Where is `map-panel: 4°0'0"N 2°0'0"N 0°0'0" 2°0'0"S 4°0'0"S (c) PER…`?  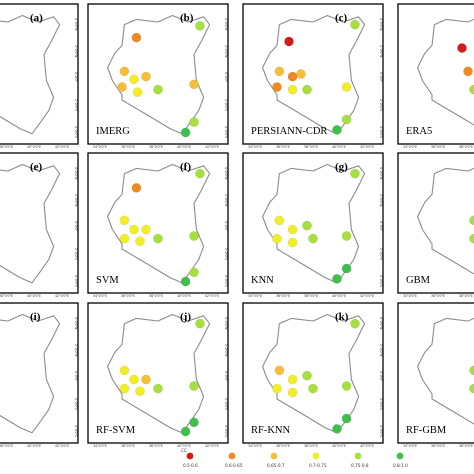
map-panel: 4°0'0"N 2°0'0"N 0°0'0" 2°0'0"S 4°0'0"S (c) PER… is located at coordinates (313, 74).